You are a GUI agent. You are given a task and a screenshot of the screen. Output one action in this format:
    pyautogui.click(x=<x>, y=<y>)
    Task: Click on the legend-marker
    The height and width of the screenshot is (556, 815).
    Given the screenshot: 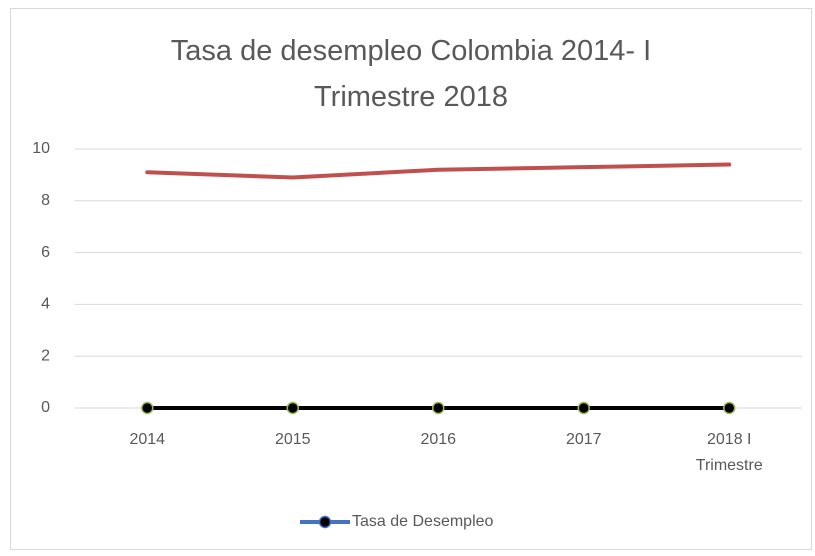 What is the action you would take?
    pyautogui.click(x=325, y=522)
    